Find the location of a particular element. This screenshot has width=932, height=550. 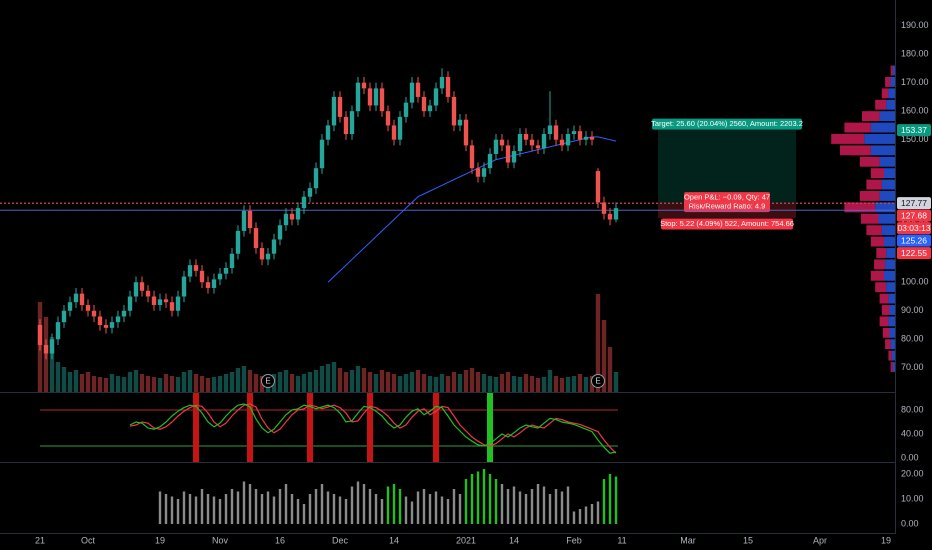

y-tick-label: 150.00 is located at coordinates (915, 139).